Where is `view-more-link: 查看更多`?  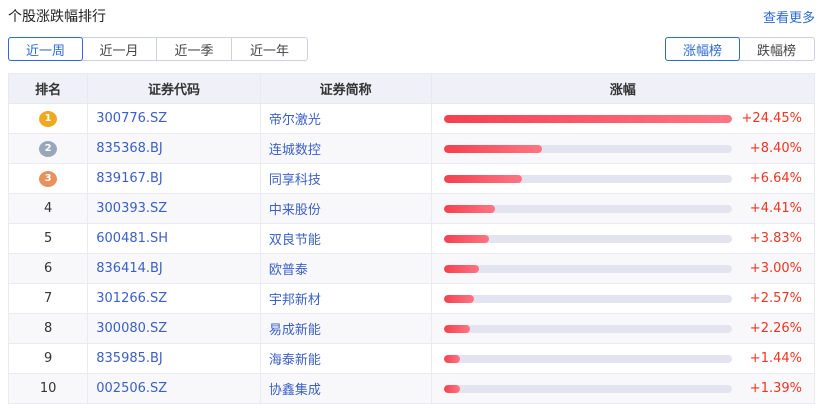 view-more-link: 查看更多 is located at coordinates (788, 18).